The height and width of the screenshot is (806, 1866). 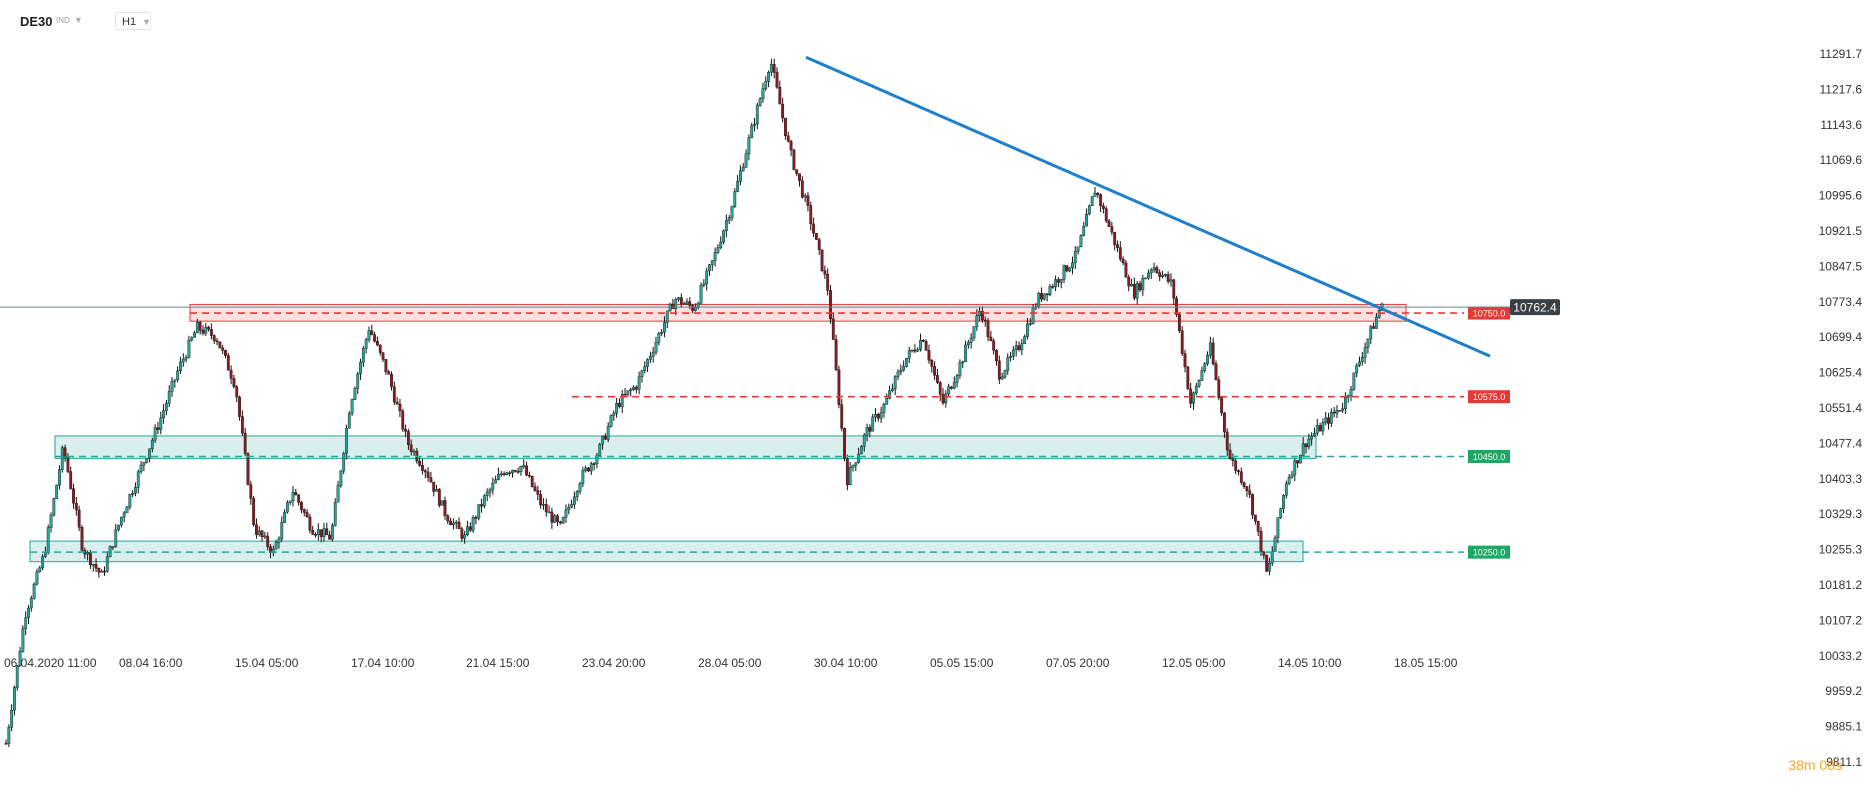 I want to click on x-tick-label: 08.04 16:00, so click(x=151, y=663).